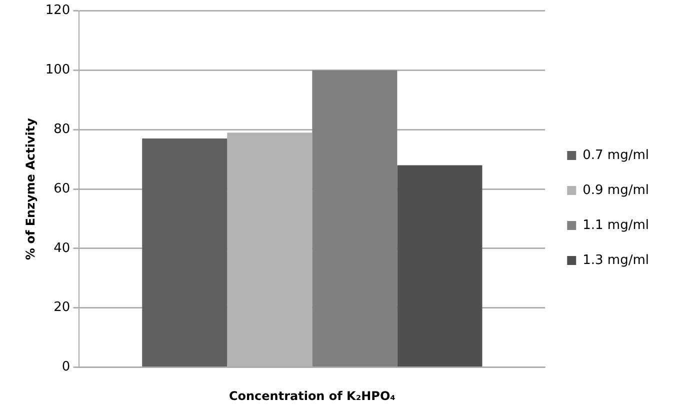  I want to click on y-tick-label: 100, so click(57, 70).